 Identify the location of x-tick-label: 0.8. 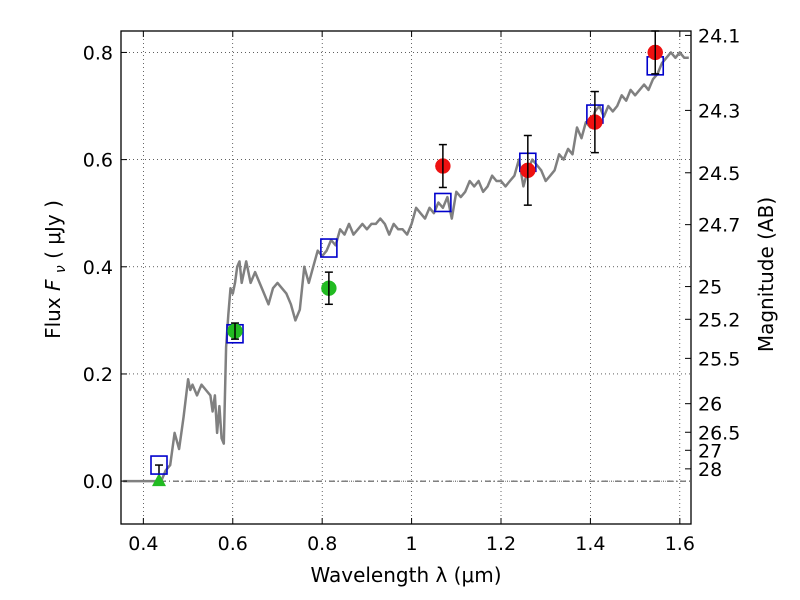
(322, 544).